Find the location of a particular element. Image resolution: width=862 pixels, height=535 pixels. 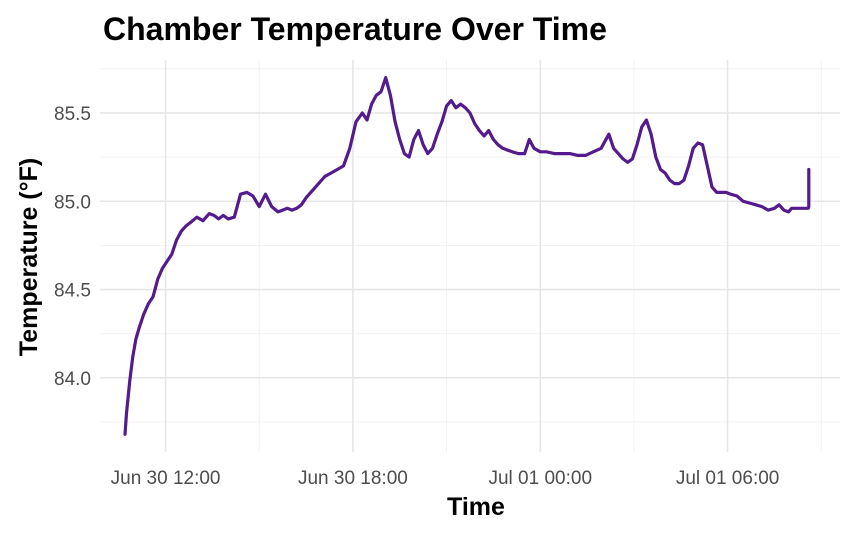

y-axis-tick-labels: 84.0 84.5 85.0 85.5 is located at coordinates (72, 247).